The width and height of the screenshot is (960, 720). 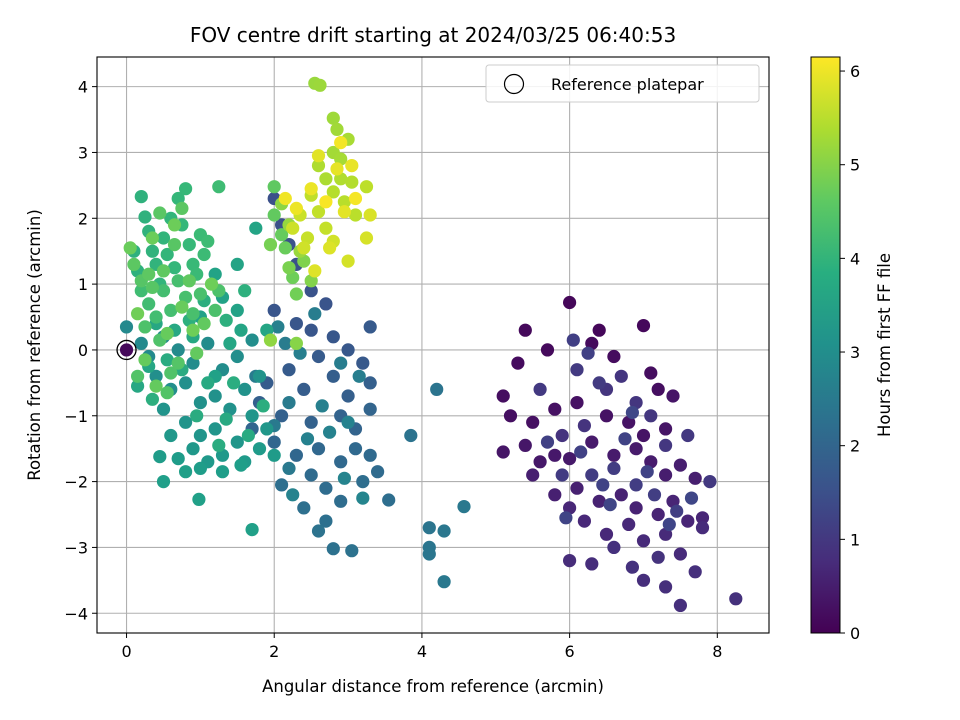 I want to click on y-tick-label: 2, so click(x=83, y=218).